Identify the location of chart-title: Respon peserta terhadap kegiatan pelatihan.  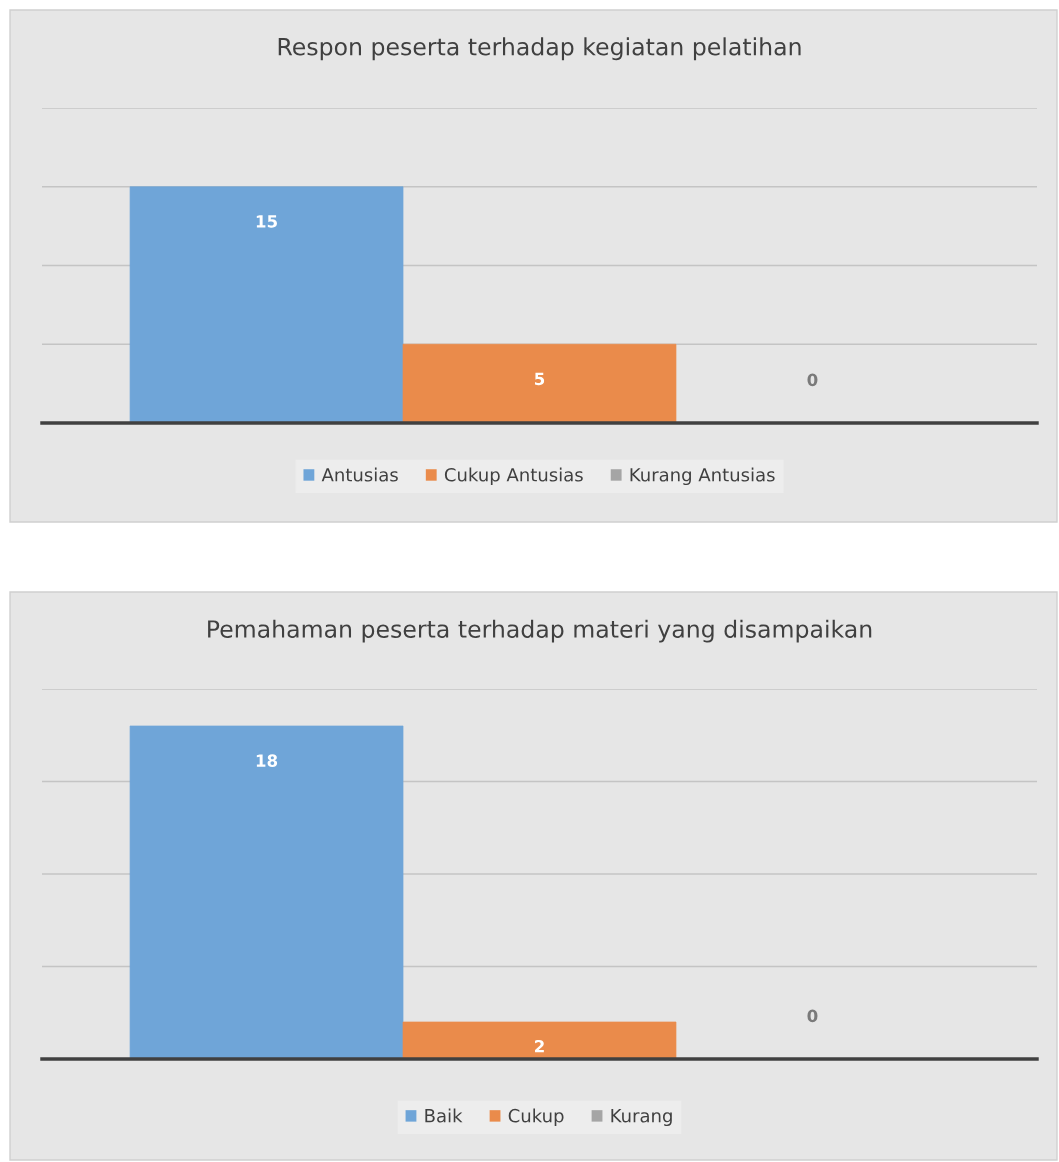
(539, 49).